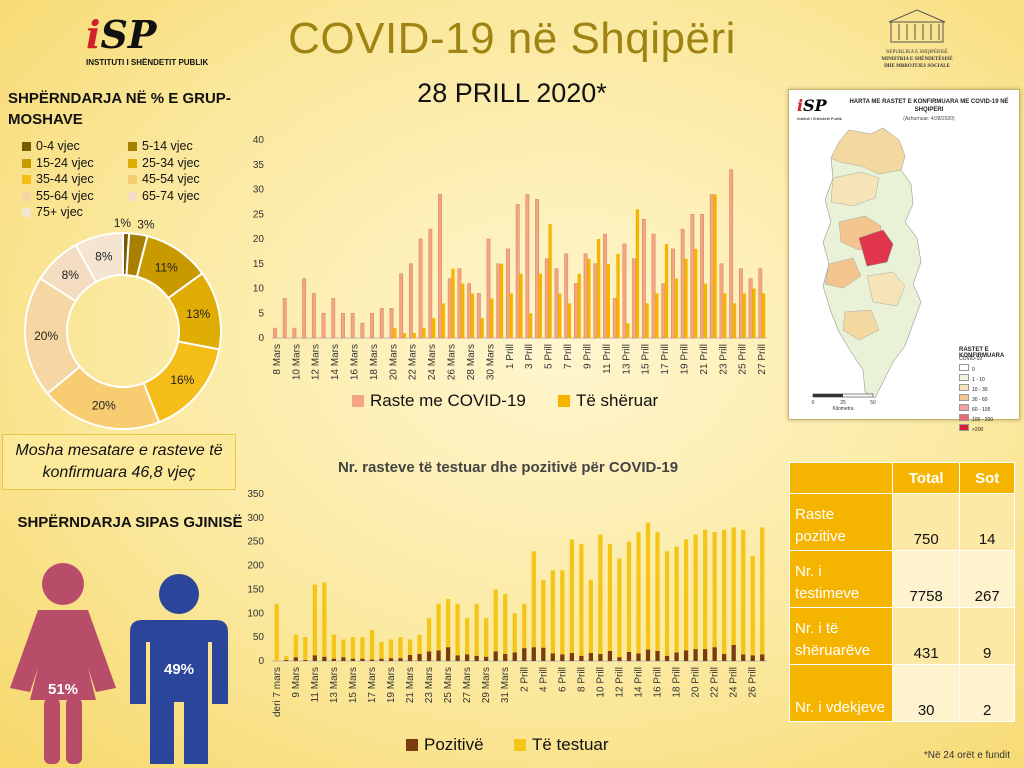 The width and height of the screenshot is (1024, 768). I want to click on age-legend-item: 55-64 vjec, so click(58, 196).